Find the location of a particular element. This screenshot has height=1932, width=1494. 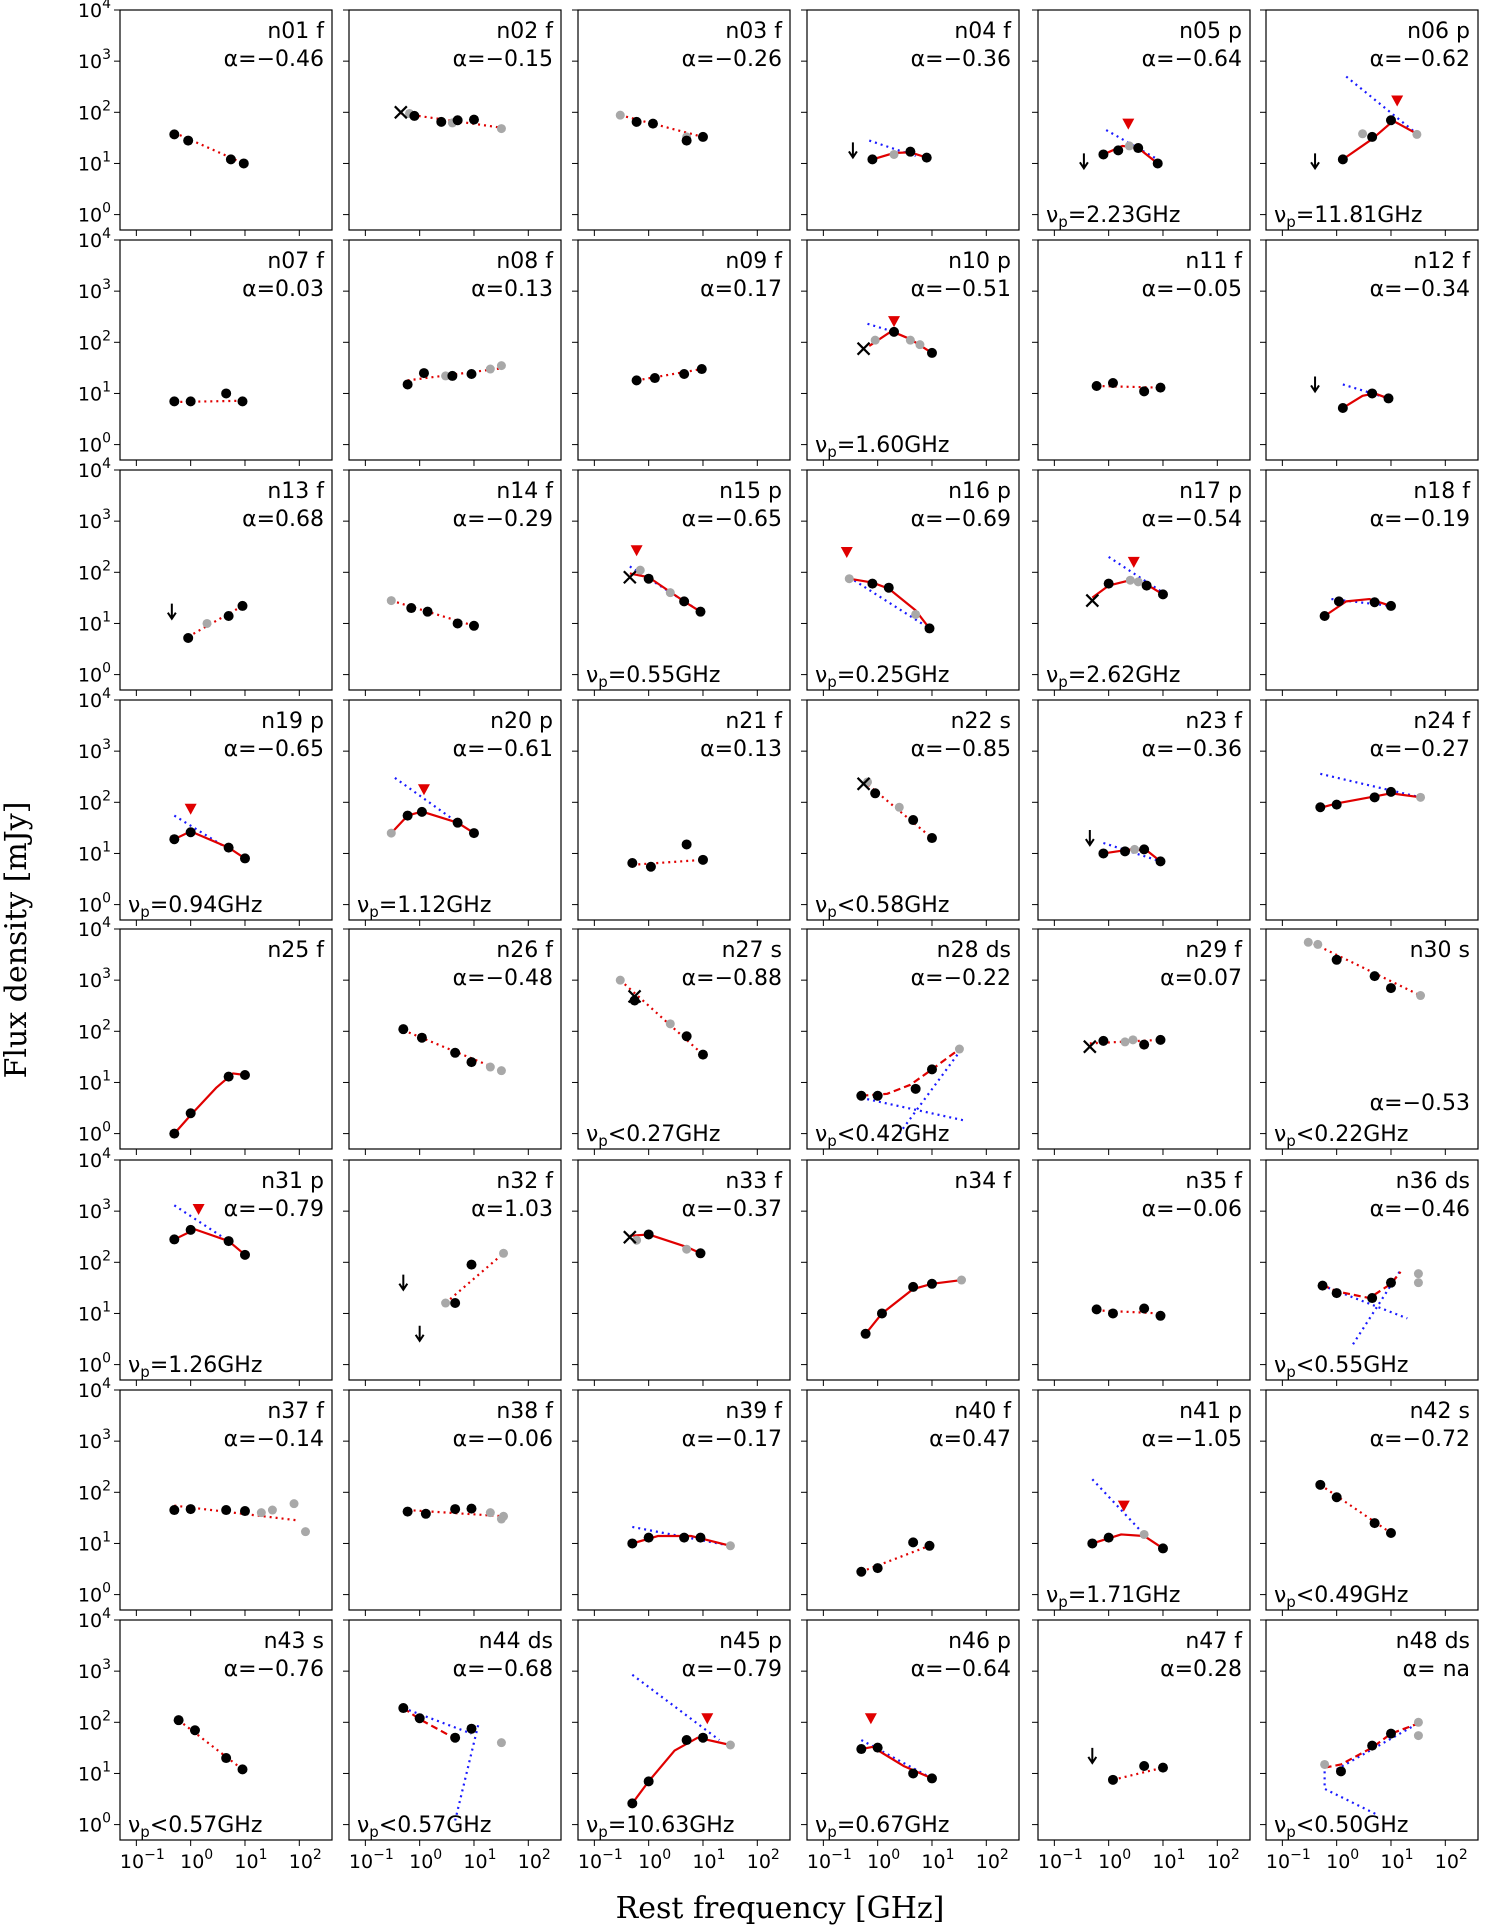

alpha-label: α=−0.46 is located at coordinates (274, 59).